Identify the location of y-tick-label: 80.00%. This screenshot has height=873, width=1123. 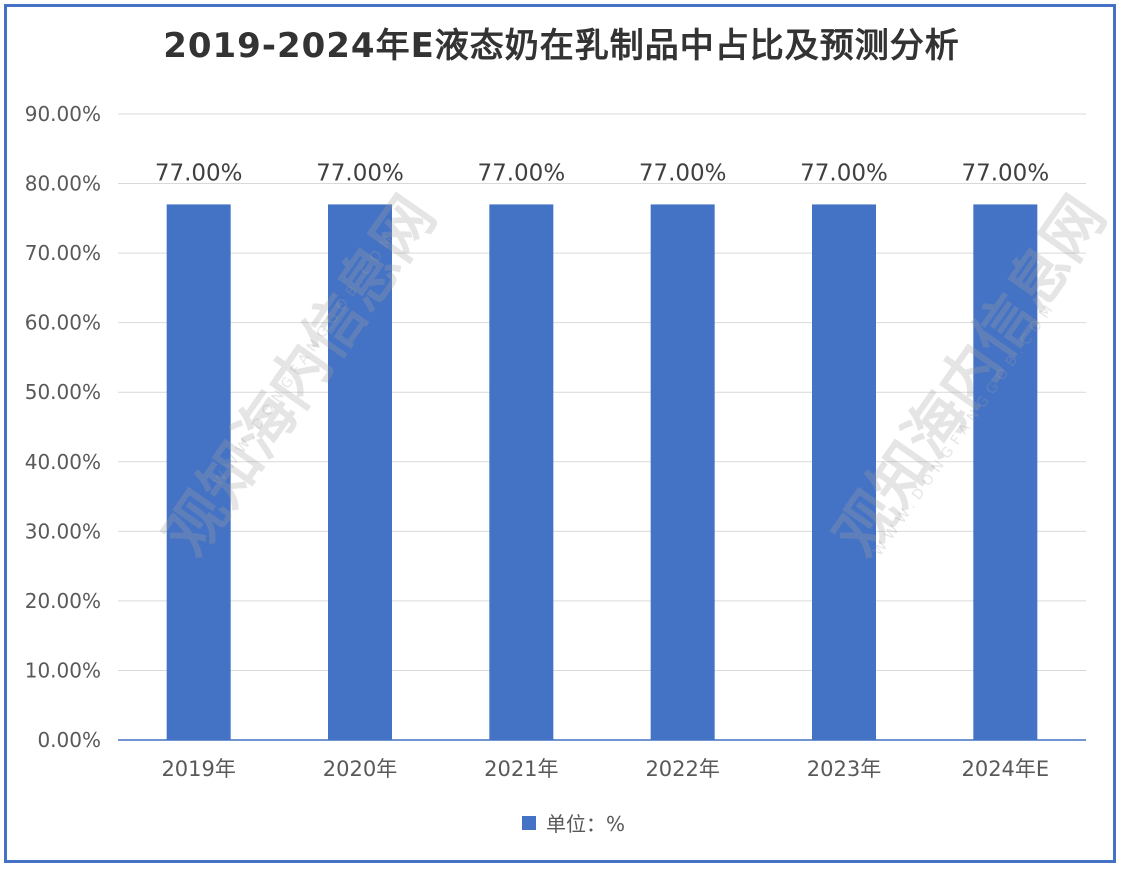
(63, 184).